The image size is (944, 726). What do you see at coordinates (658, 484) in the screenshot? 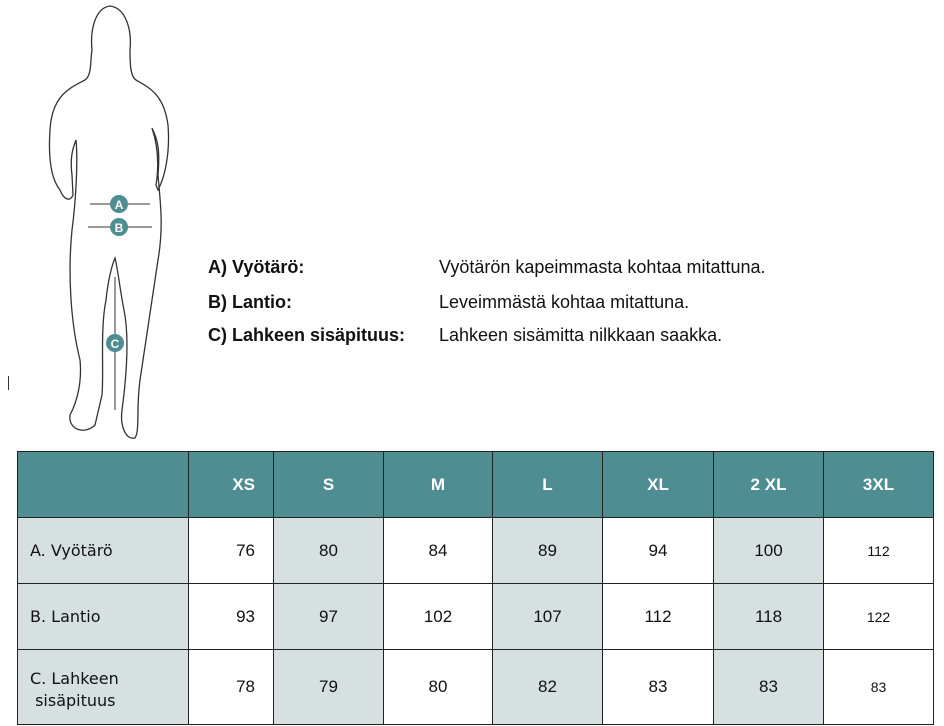
I see `header-xl: XL` at bounding box center [658, 484].